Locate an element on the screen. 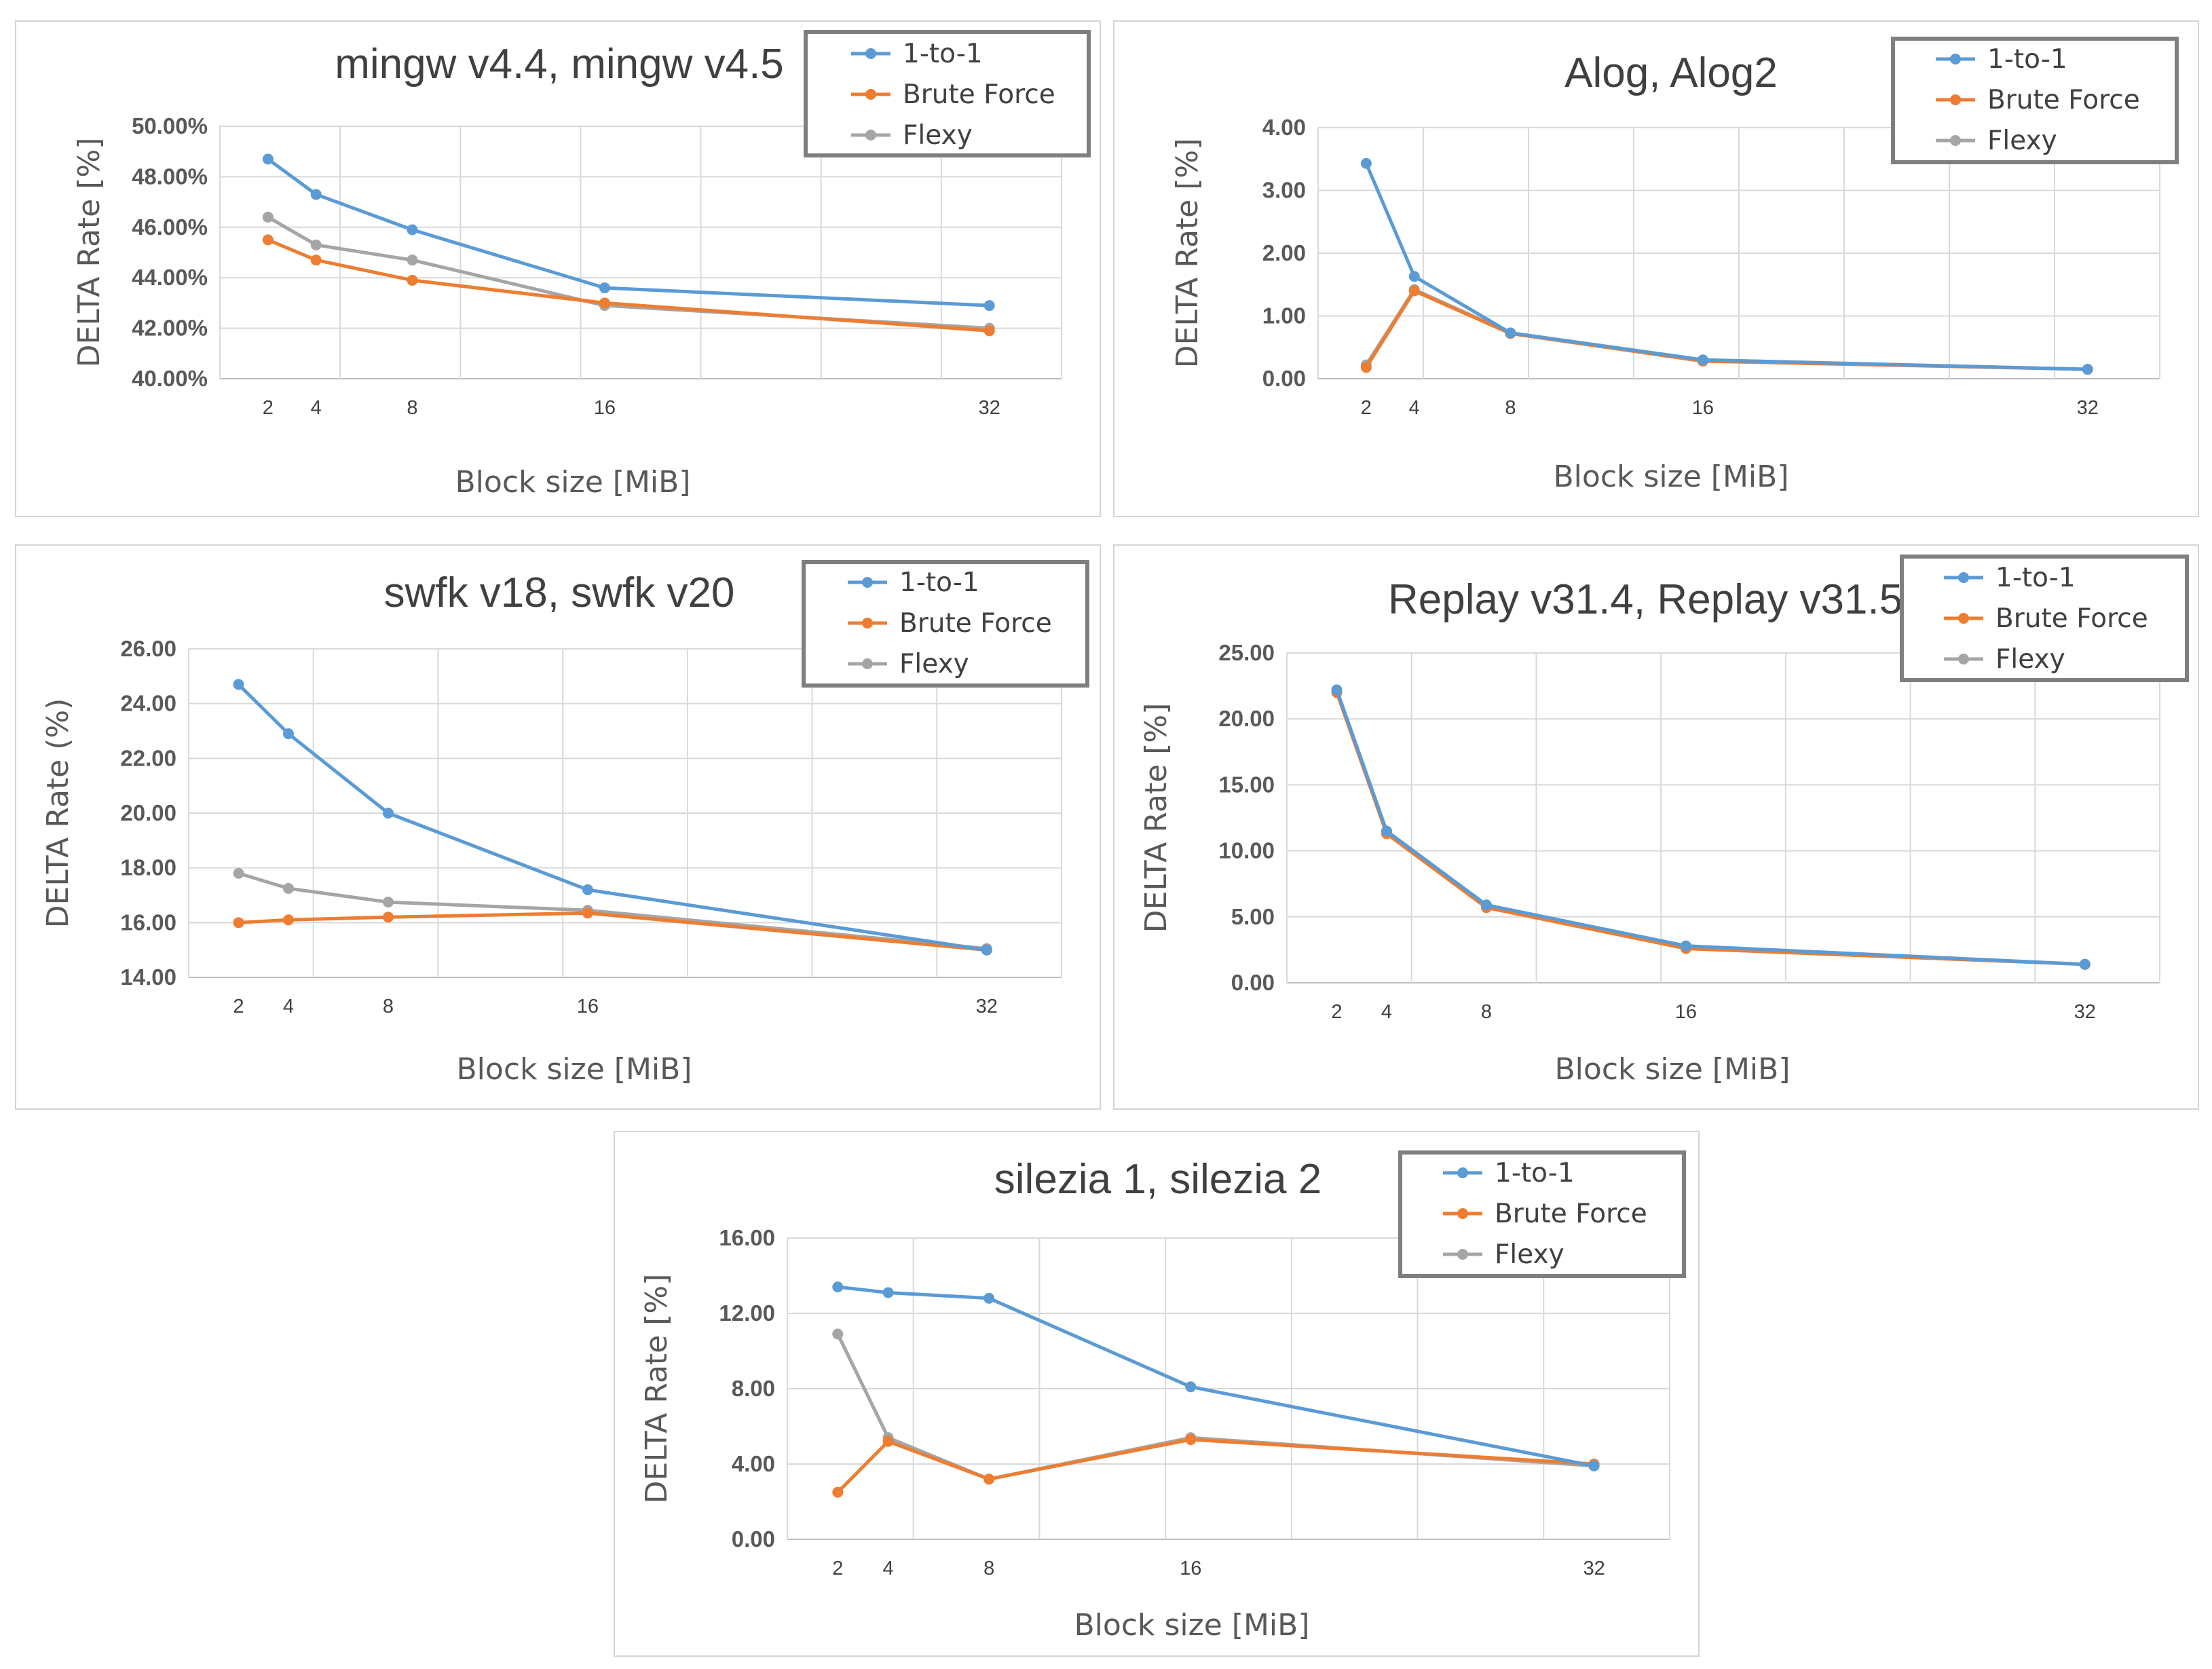  y-tick-label: 48.00% is located at coordinates (170, 176).